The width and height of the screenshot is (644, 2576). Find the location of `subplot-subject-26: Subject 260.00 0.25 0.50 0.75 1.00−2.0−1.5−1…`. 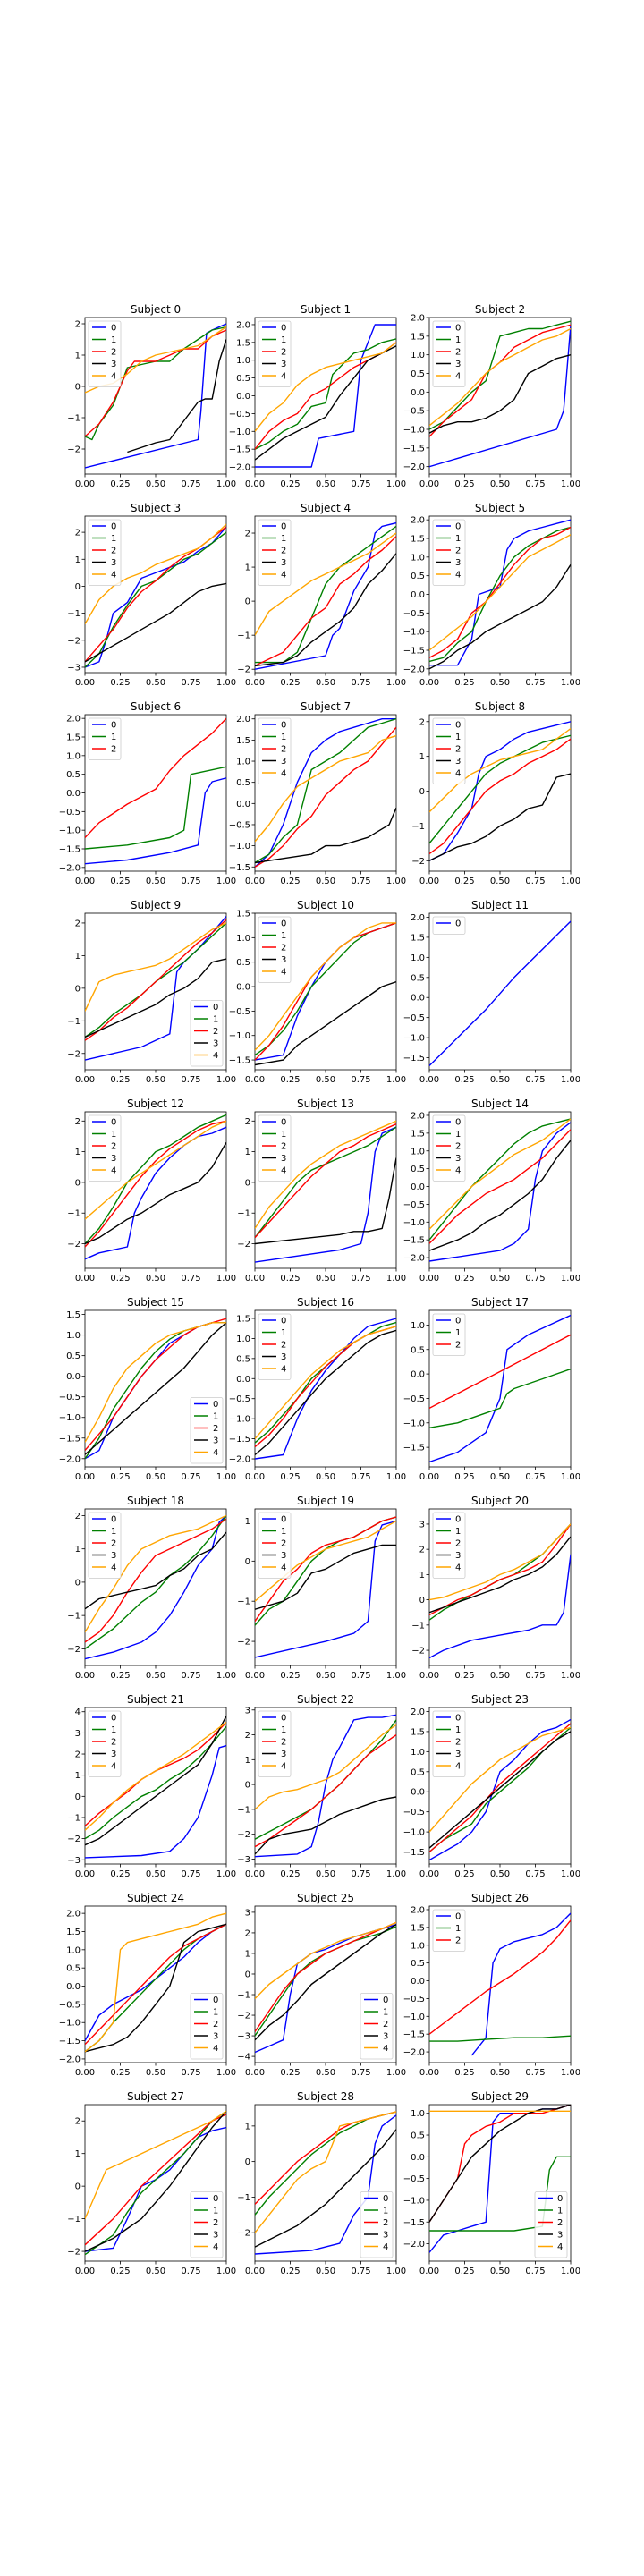

subplot-subject-26: Subject 260.00 0.25 0.50 0.75 1.00−2.0−1.5−1… is located at coordinates (491, 1985).